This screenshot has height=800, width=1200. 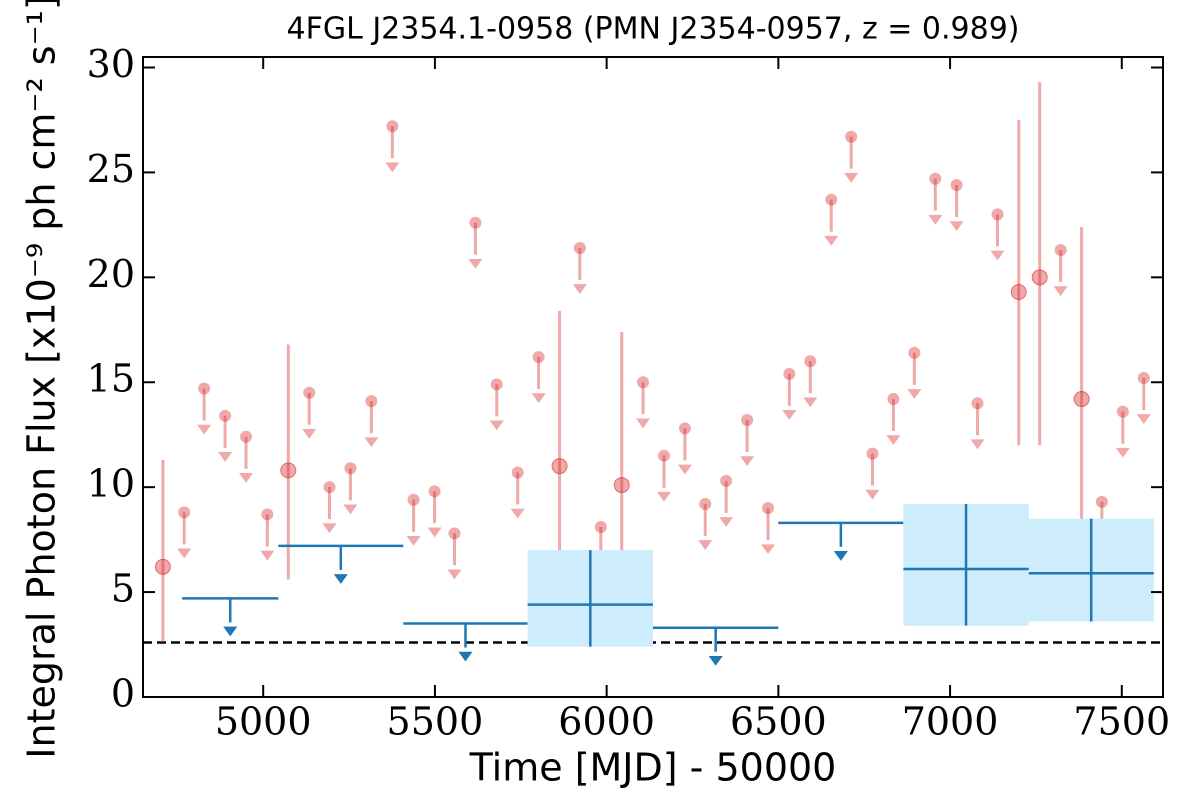 I want to click on y-axis-label: Integral Photon Flux [x10⁻⁹ ph cm⁻² s⁻¹], so click(x=42, y=379).